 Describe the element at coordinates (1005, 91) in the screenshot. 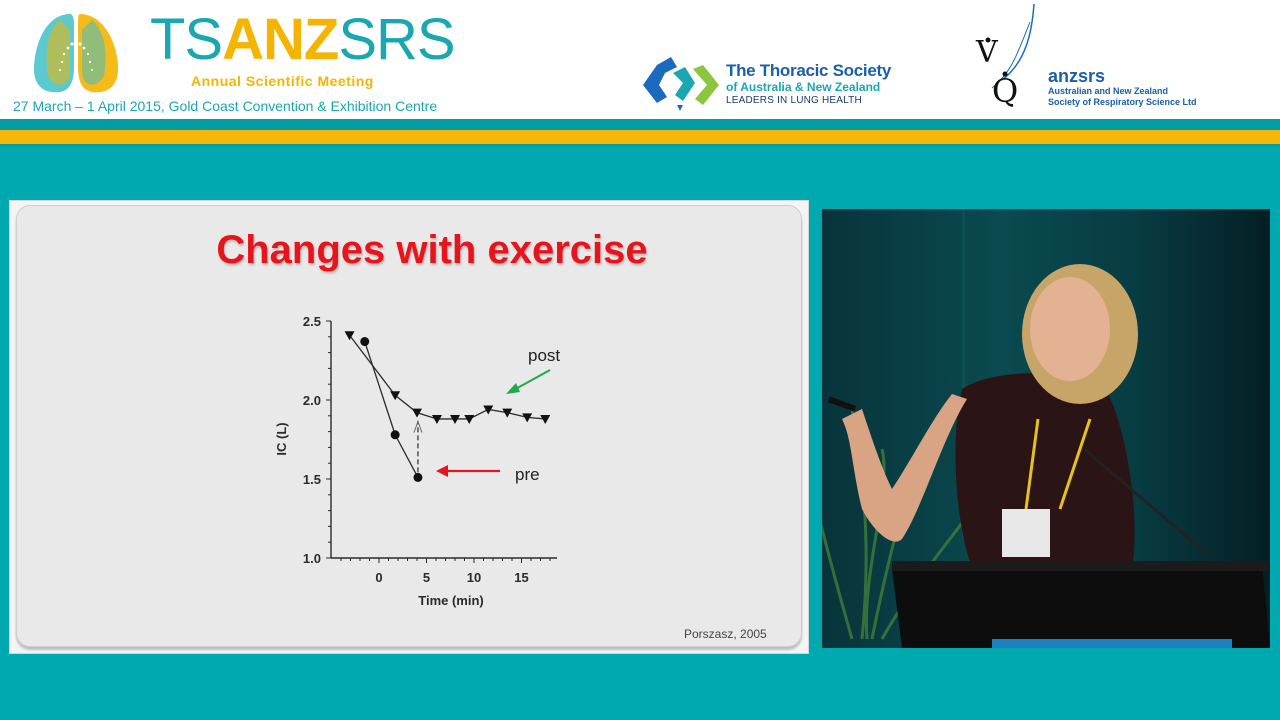

I see `svg-text: Q` at that location.